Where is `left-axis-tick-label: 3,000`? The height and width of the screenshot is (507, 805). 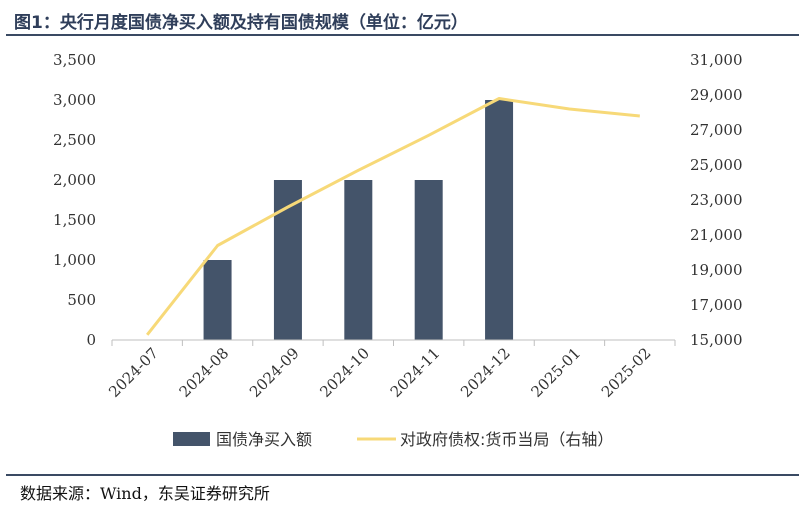
left-axis-tick-label: 3,000 is located at coordinates (74, 100).